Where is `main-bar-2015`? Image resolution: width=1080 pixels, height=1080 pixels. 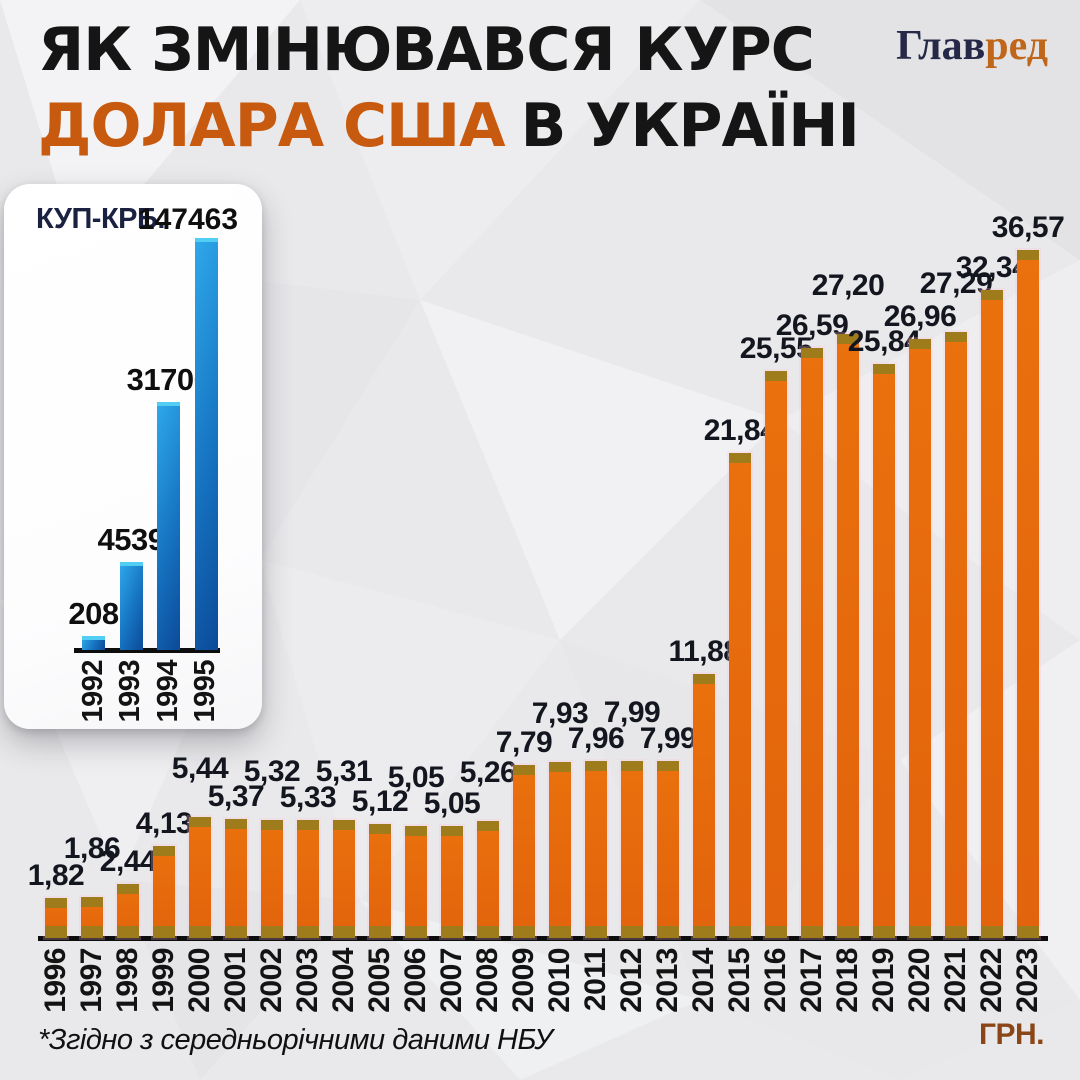
main-bar-2015 is located at coordinates (740, 695).